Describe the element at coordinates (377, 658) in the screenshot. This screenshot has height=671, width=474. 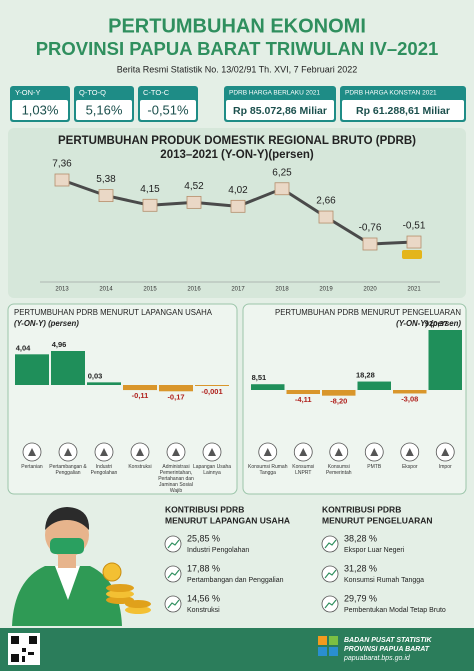
I see `footer-text: papuabarat.bps.go.id` at that location.